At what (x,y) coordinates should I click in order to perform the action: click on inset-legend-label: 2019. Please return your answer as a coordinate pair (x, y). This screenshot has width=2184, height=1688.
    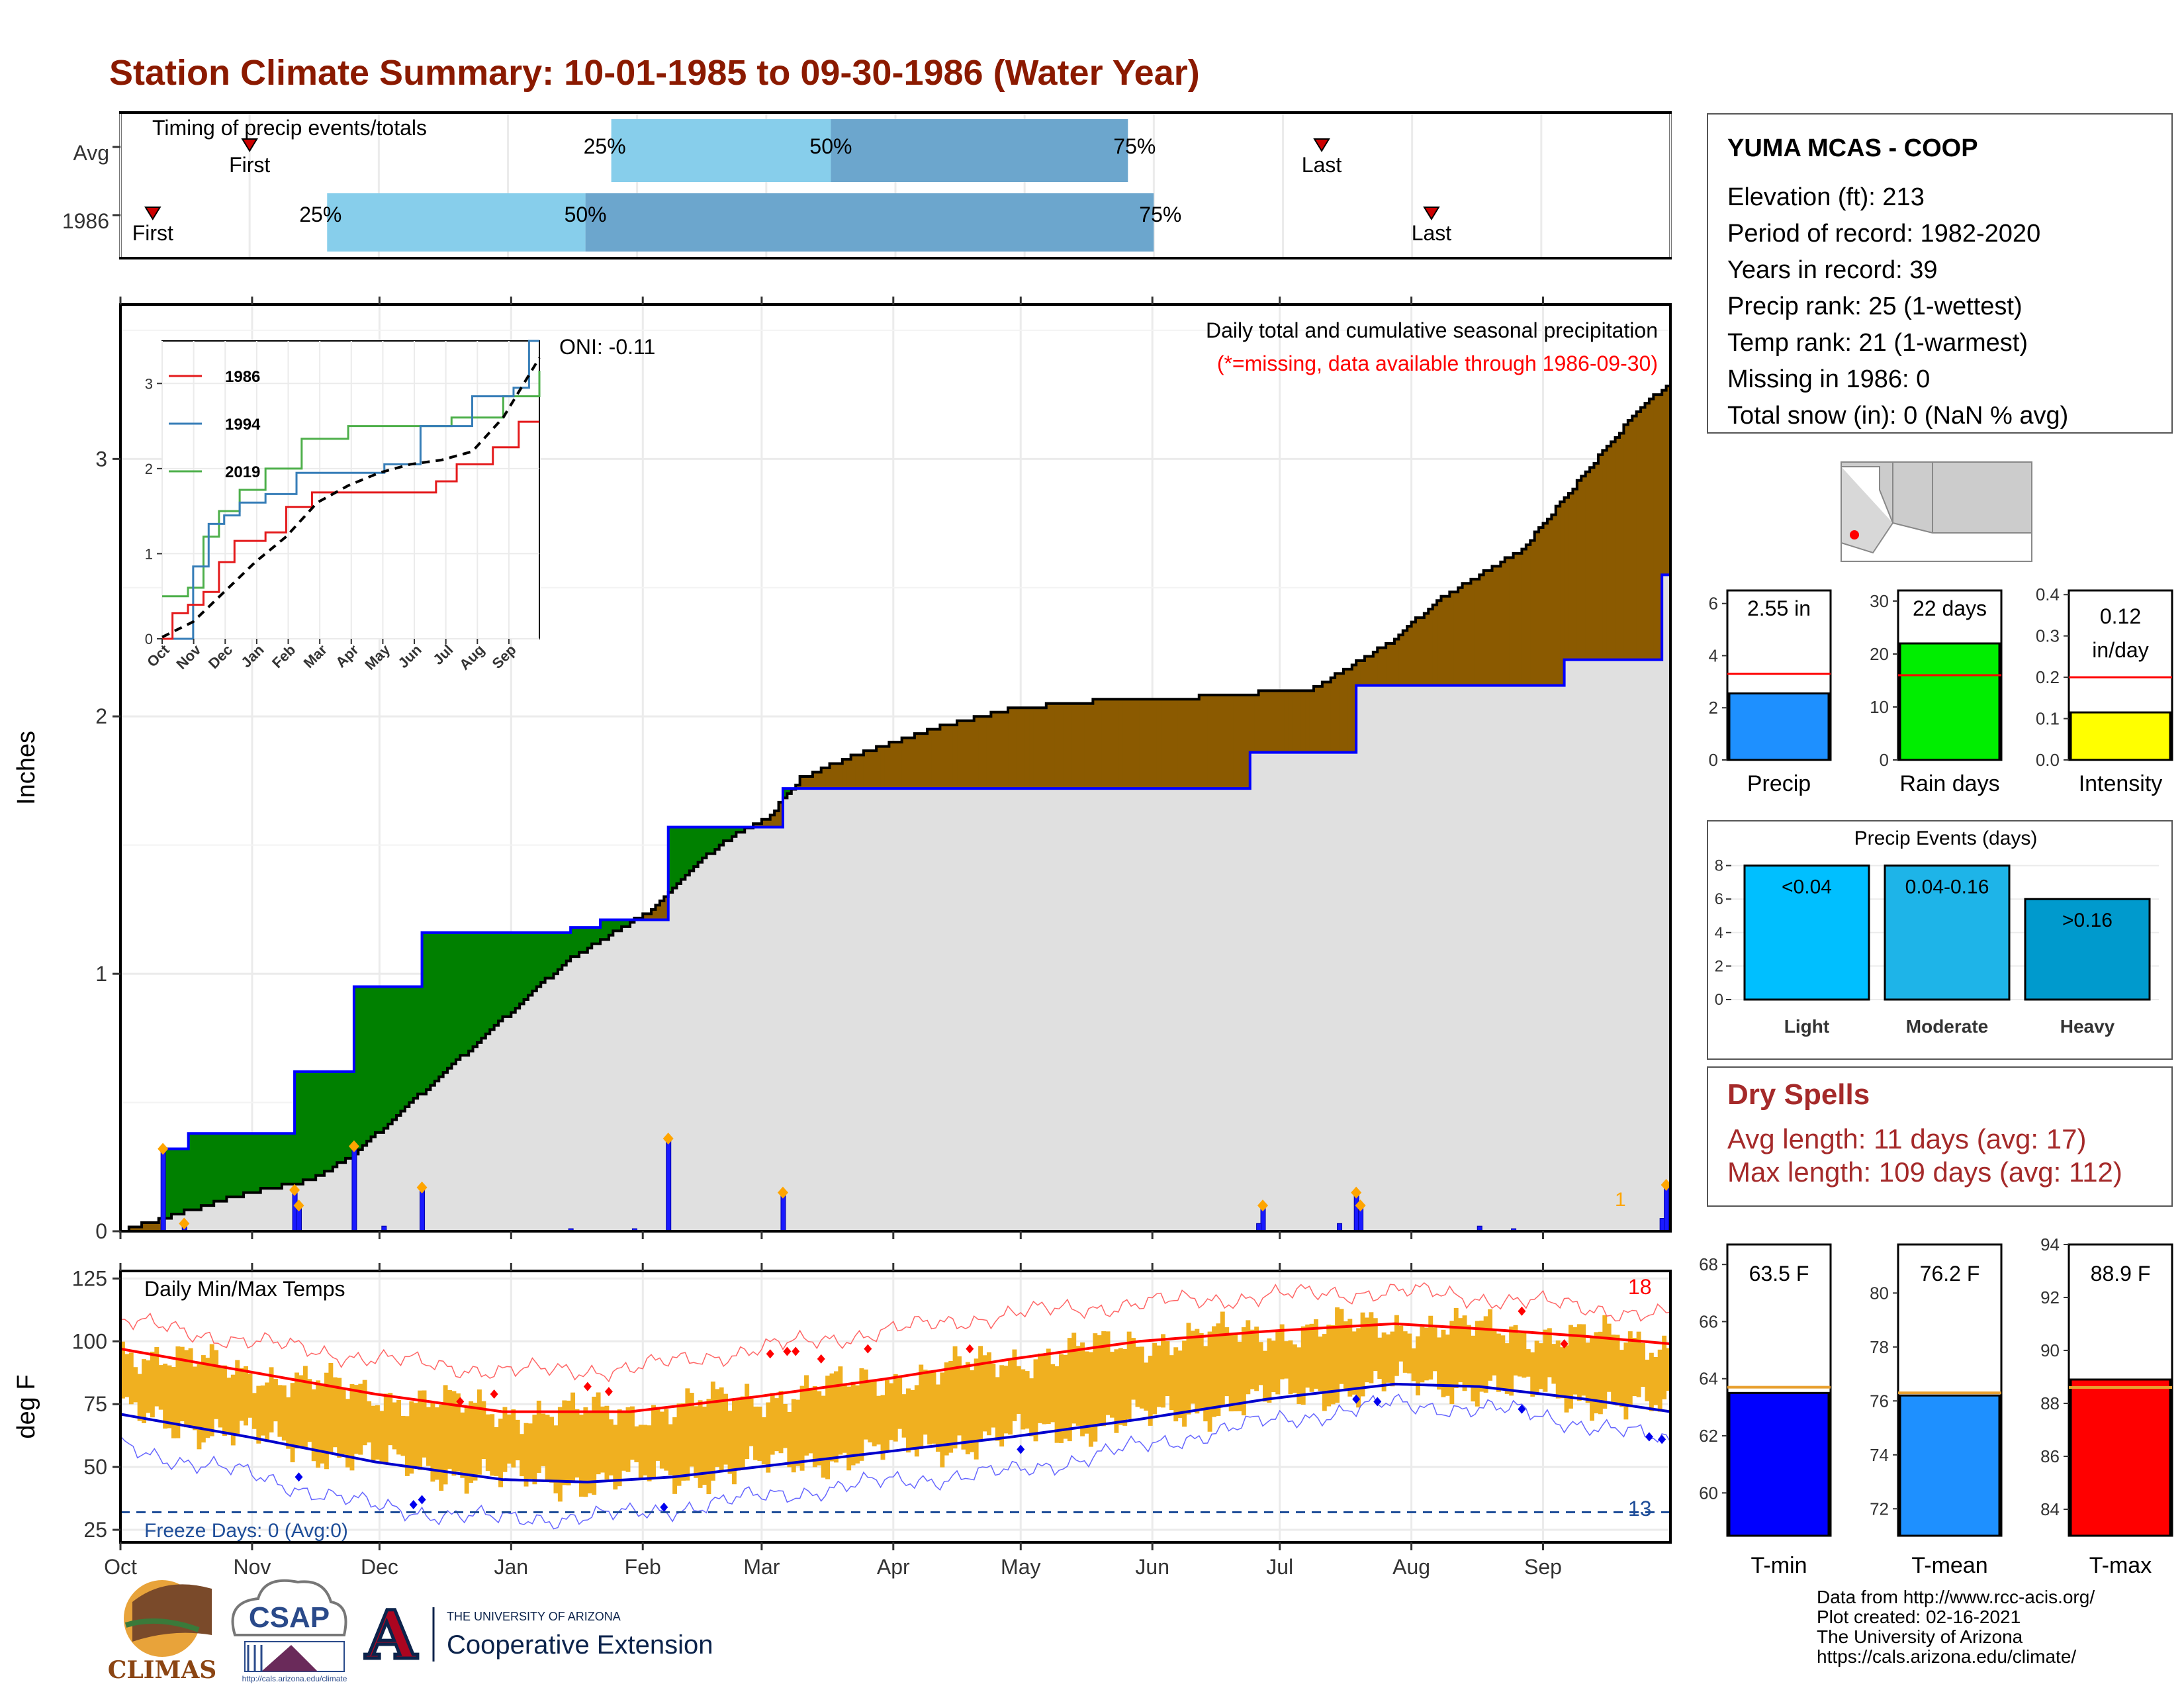
    Looking at the image, I should click on (242, 472).